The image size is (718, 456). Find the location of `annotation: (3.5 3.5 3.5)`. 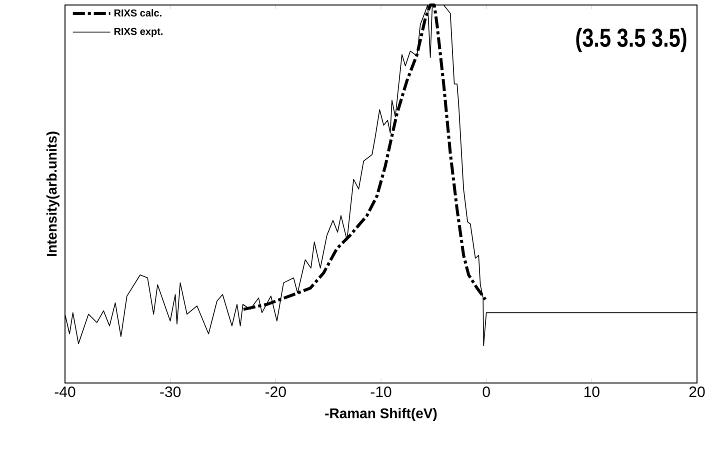

annotation: (3.5 3.5 3.5) is located at coordinates (631, 40).